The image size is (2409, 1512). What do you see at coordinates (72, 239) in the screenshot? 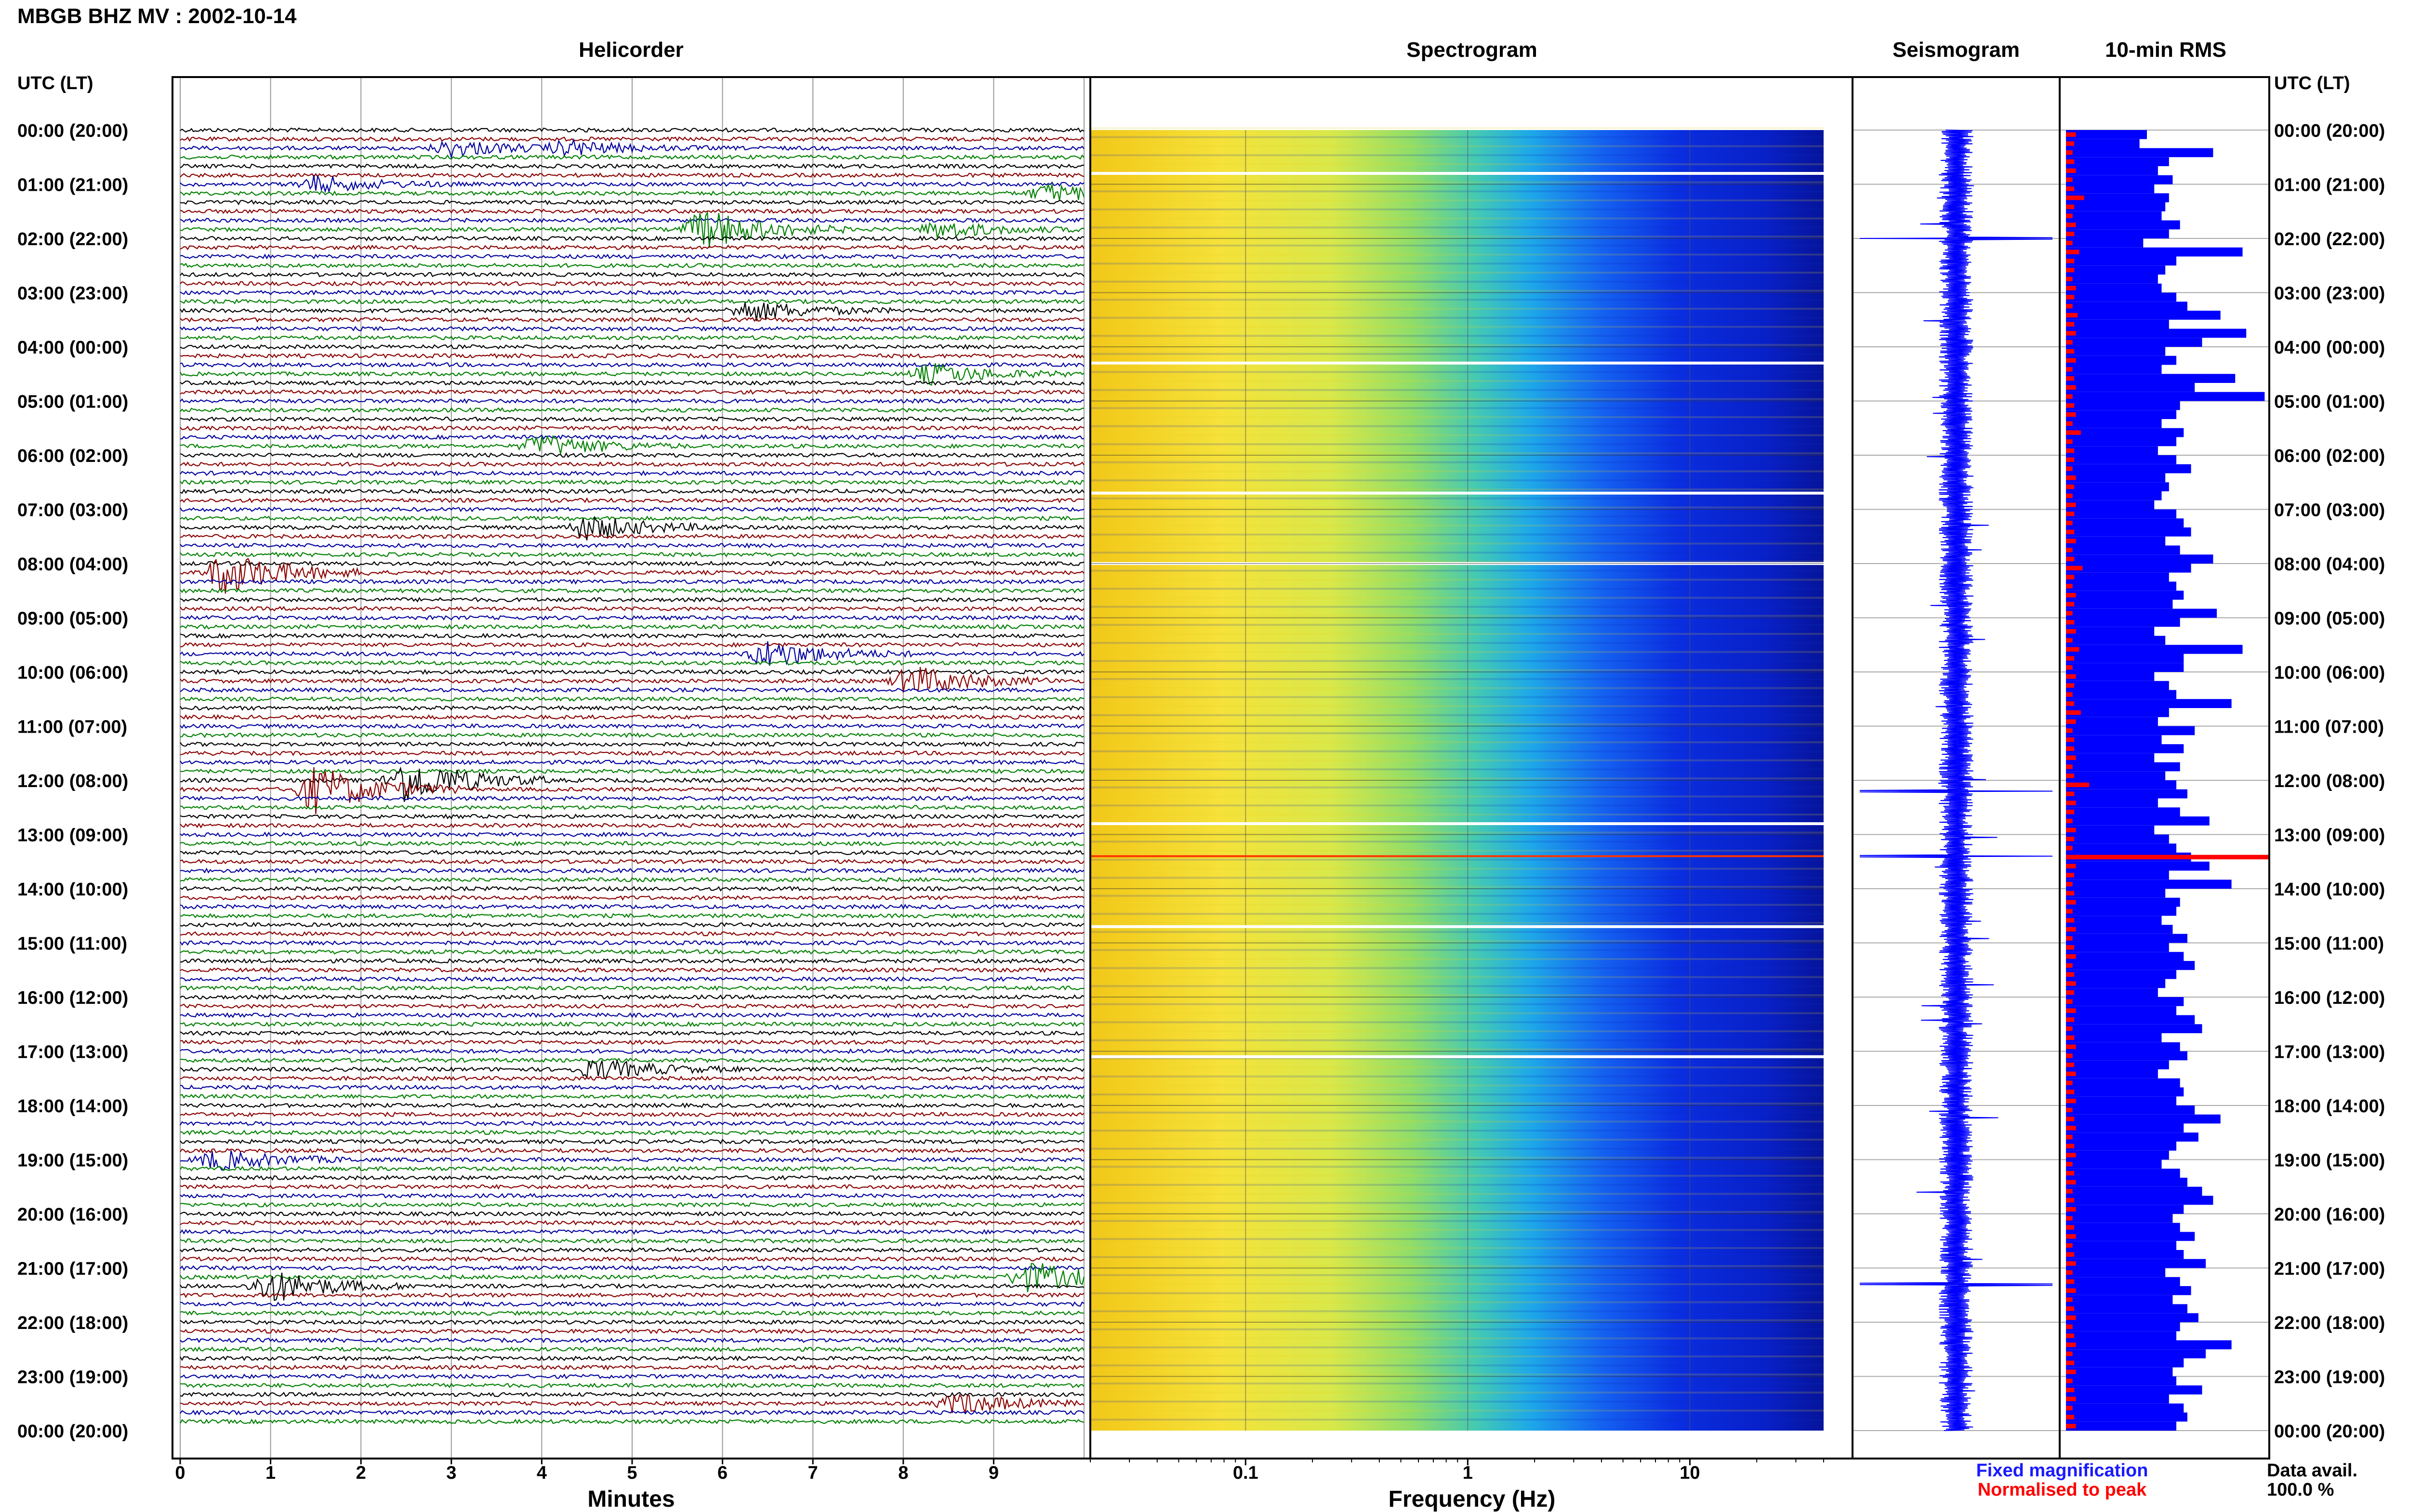
I see `time-label-left: 02:00 (22:00)` at bounding box center [72, 239].